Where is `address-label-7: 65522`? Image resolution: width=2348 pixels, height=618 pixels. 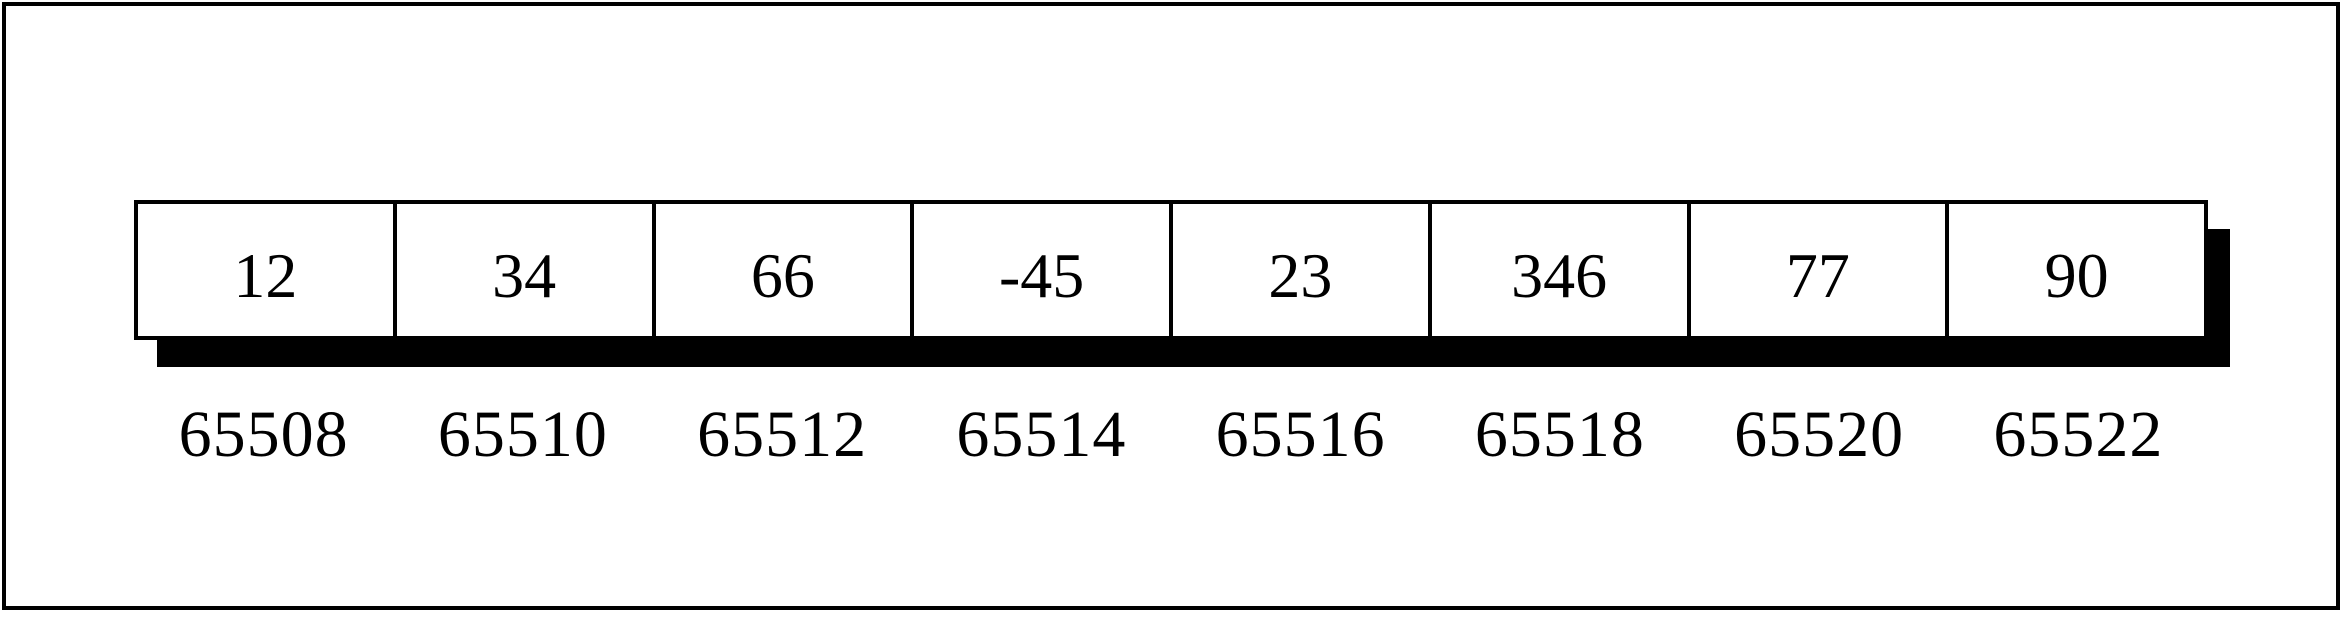 address-label-7: 65522 is located at coordinates (2078, 434).